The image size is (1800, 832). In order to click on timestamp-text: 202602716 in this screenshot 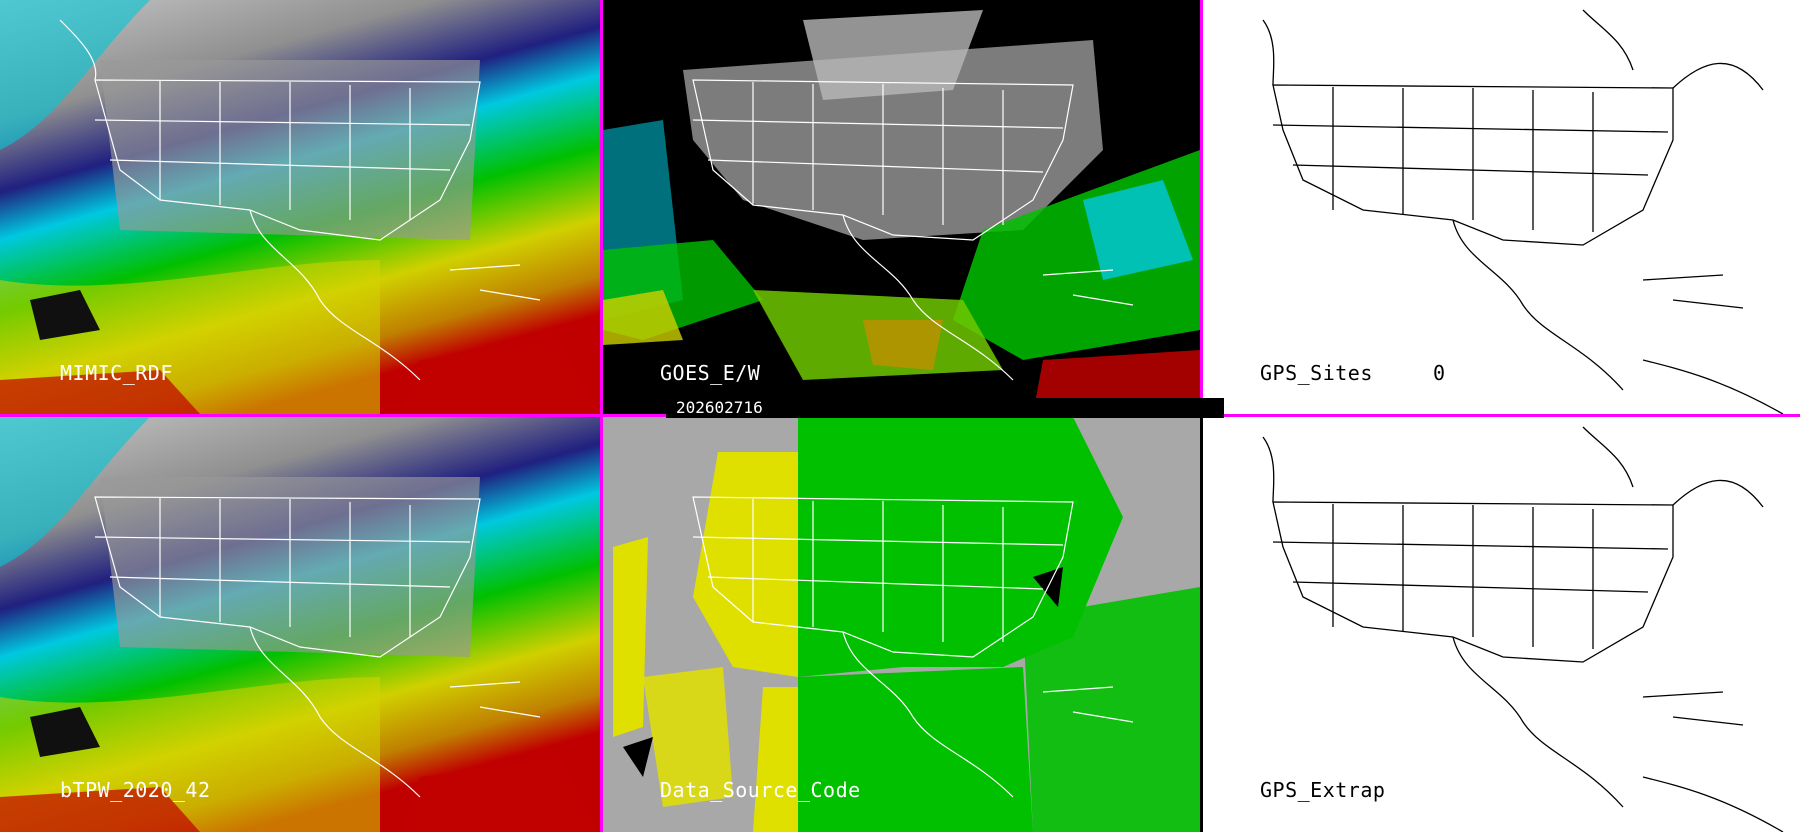, I will do `click(719, 407)`.